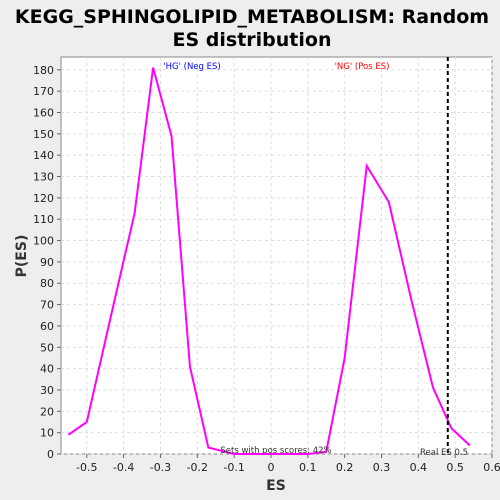  What do you see at coordinates (43, 91) in the screenshot?
I see `y-tick-label: 170` at bounding box center [43, 91].